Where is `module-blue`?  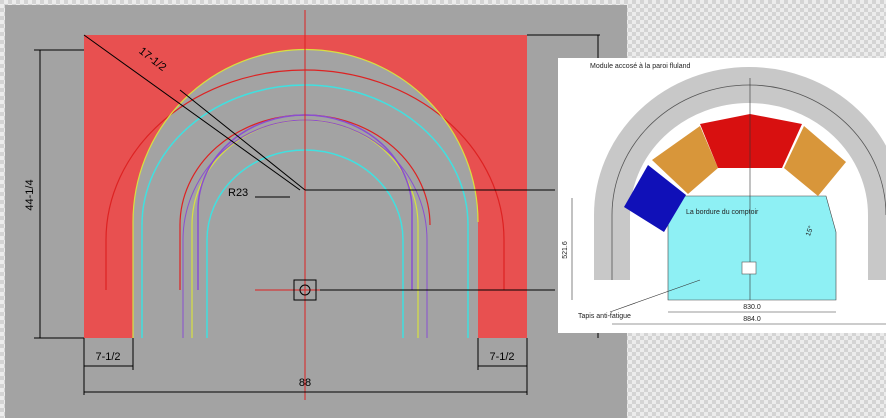 module-blue is located at coordinates (655, 198).